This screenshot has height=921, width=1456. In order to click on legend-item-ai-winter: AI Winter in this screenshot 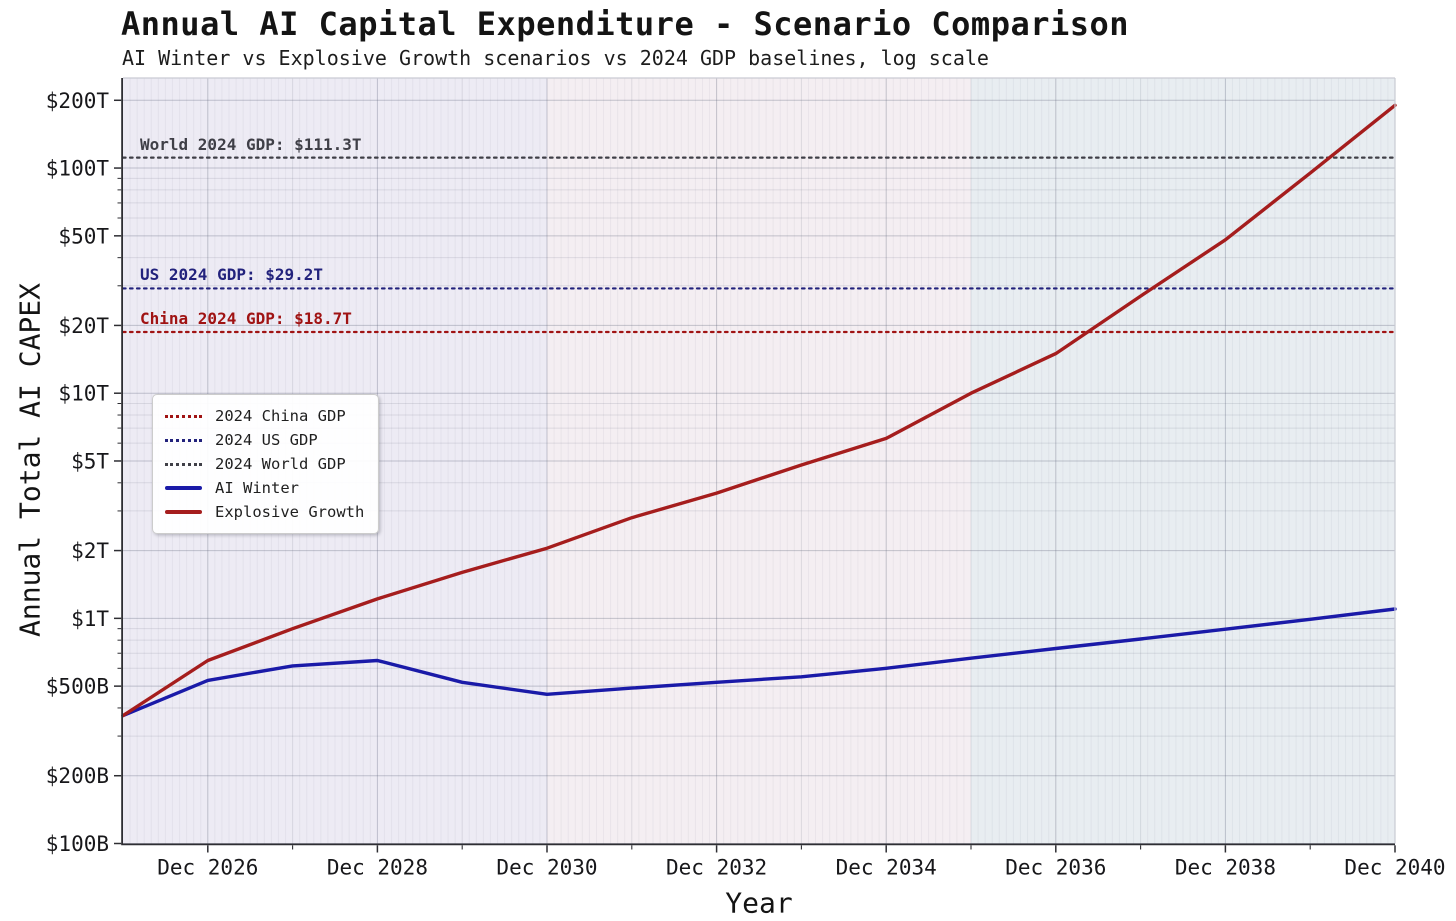, I will do `click(264, 488)`.